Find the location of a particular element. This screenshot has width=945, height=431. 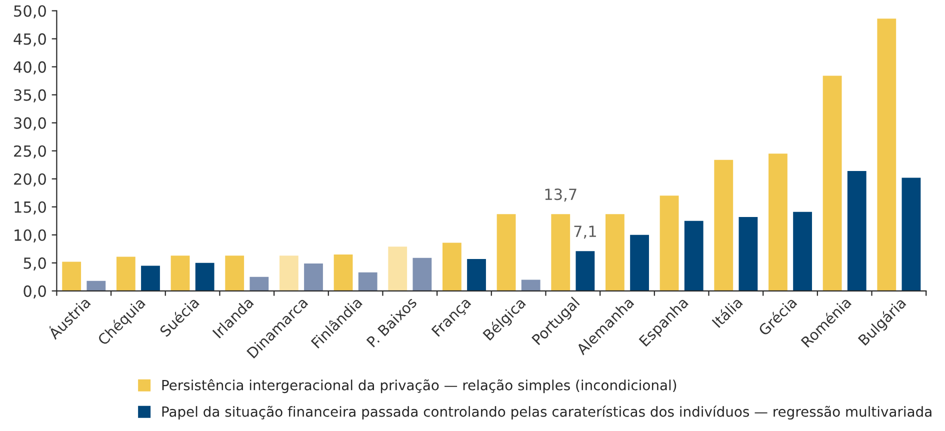

y-tick-label: 15,0 is located at coordinates (30, 207).